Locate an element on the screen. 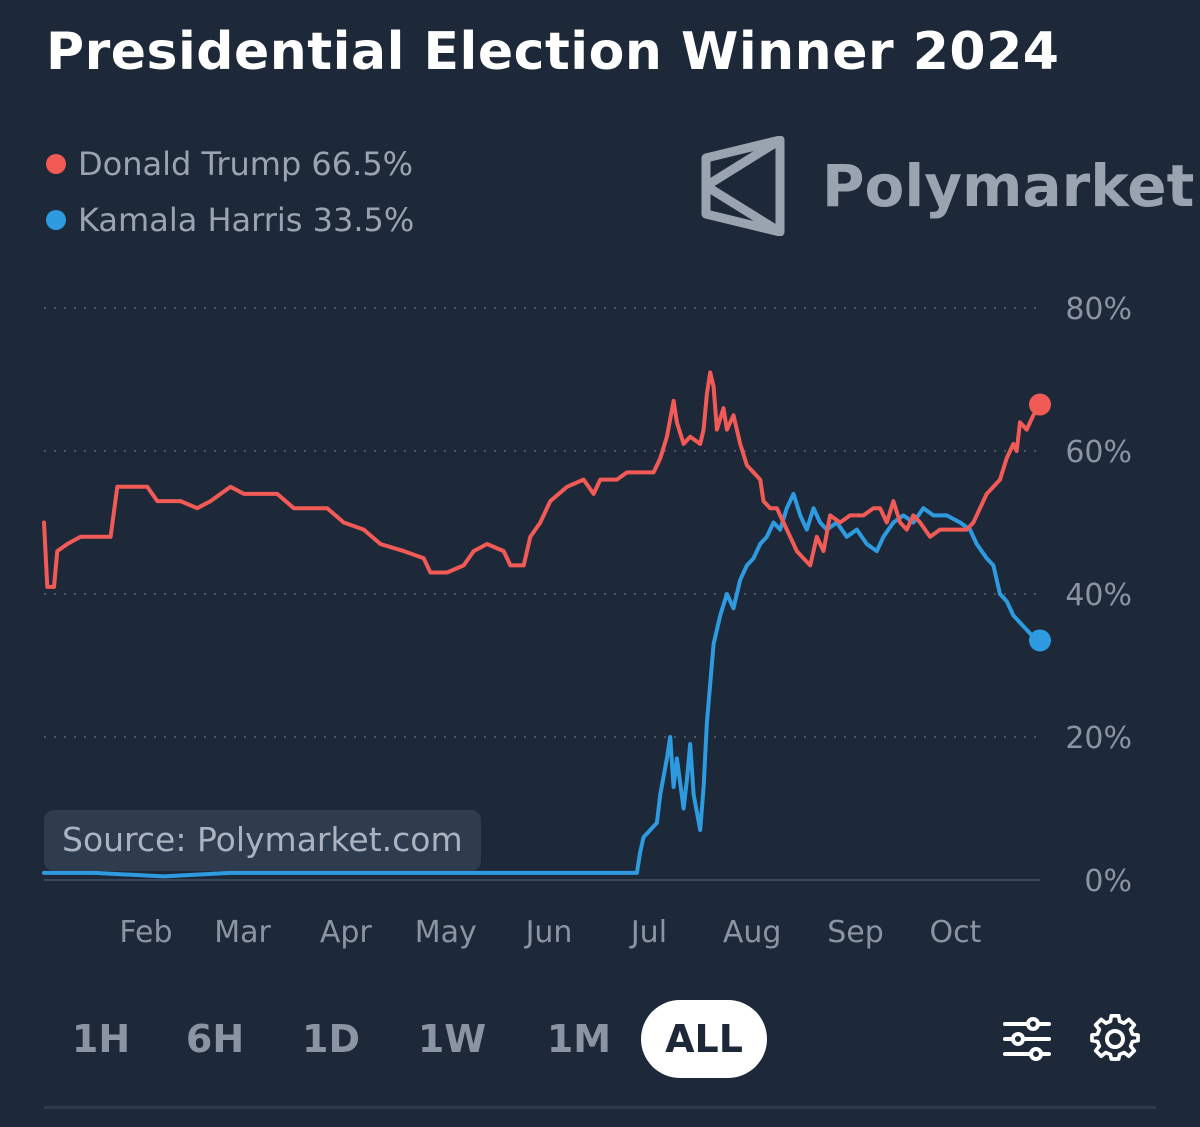 The width and height of the screenshot is (1200, 1127). source-label: Source: Polymarket.com is located at coordinates (262, 840).